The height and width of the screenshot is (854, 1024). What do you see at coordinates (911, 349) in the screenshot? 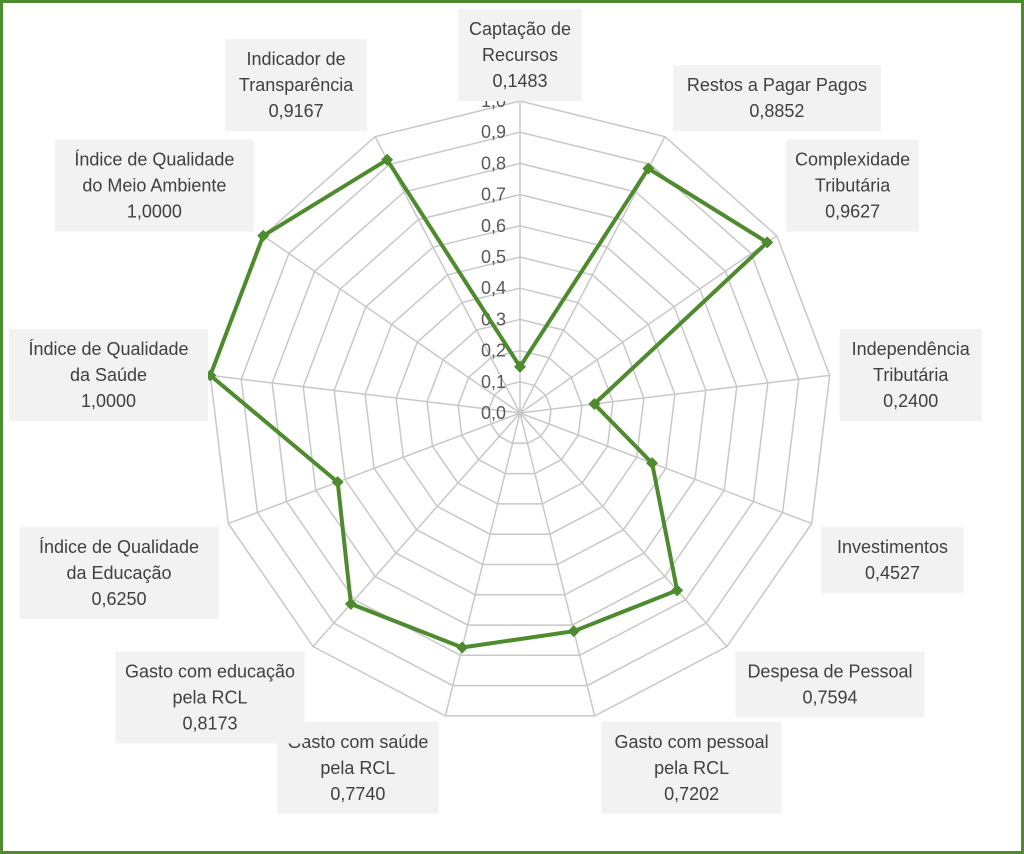
I see `axis-name-label: Independência` at bounding box center [911, 349].